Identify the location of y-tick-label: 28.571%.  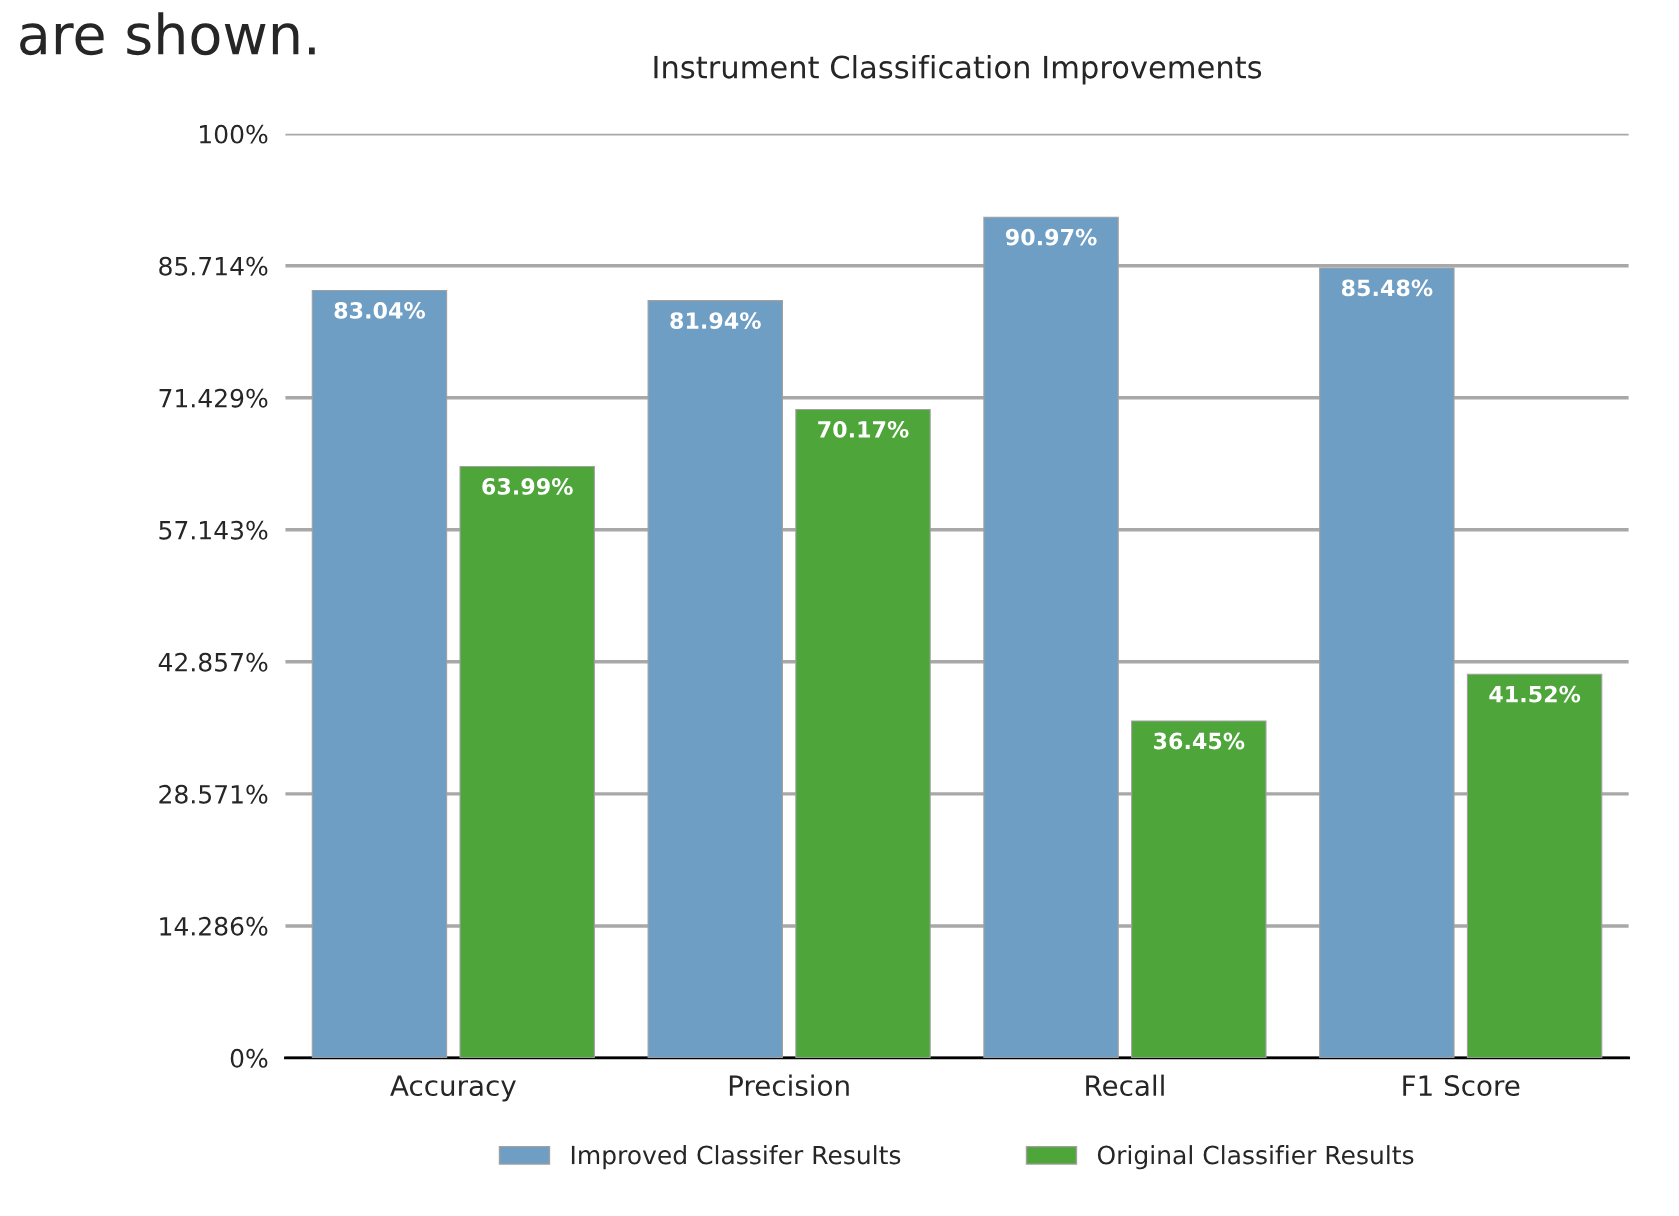
(213, 794).